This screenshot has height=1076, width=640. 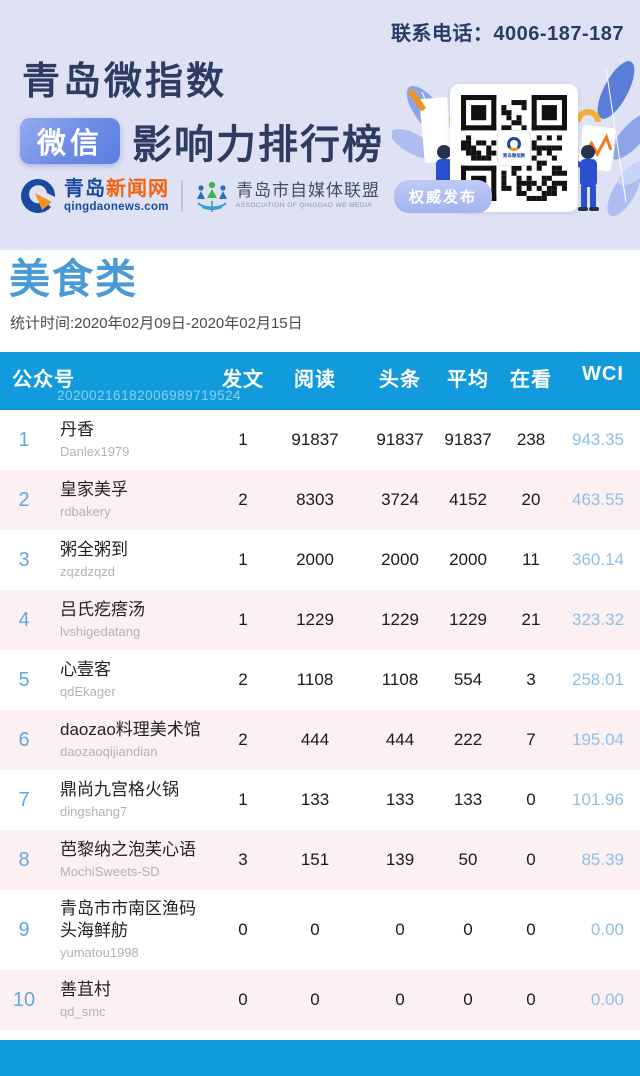 I want to click on account-id: qd_smc, so click(x=83, y=1011).